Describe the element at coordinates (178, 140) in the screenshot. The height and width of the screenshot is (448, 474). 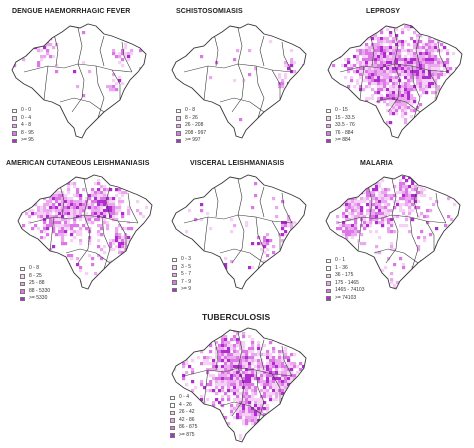
I see `legend-swatch` at that location.